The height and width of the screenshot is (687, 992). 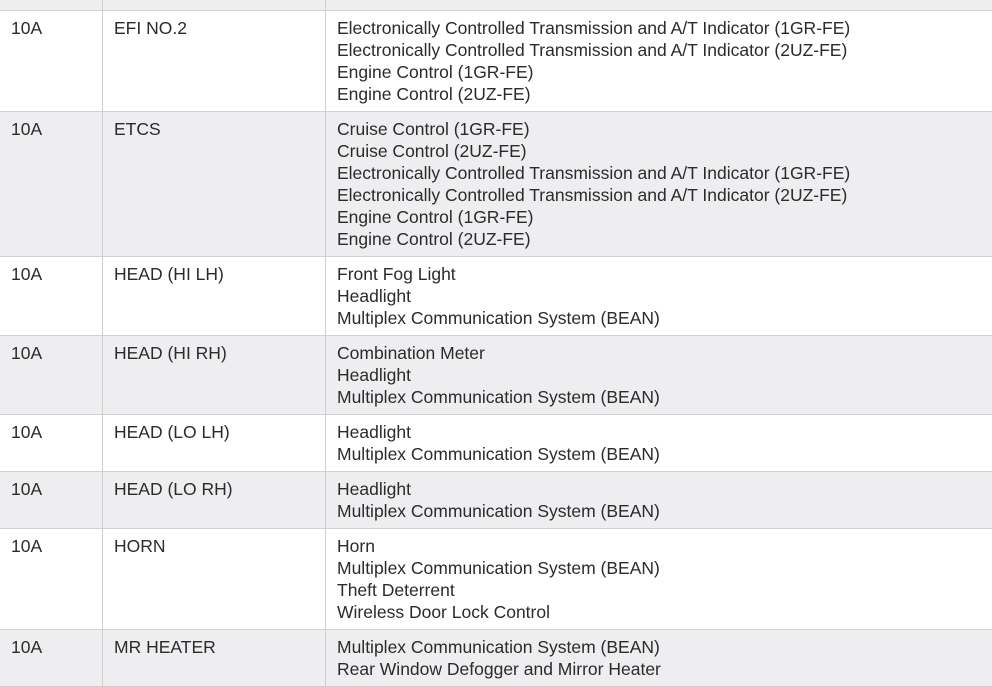 What do you see at coordinates (662, 546) in the screenshot?
I see `circuit-item: Horn` at bounding box center [662, 546].